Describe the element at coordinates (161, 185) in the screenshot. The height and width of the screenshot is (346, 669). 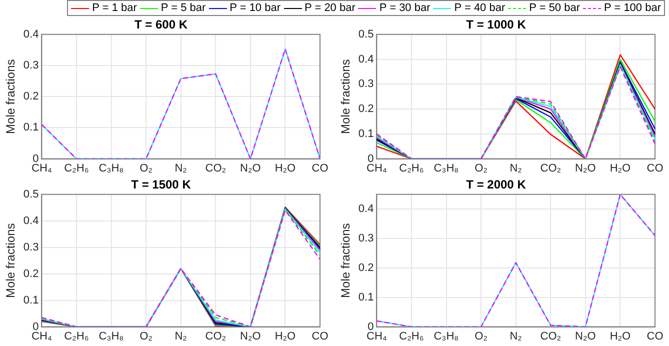
I see `chart-title: T = 1500 K` at that location.